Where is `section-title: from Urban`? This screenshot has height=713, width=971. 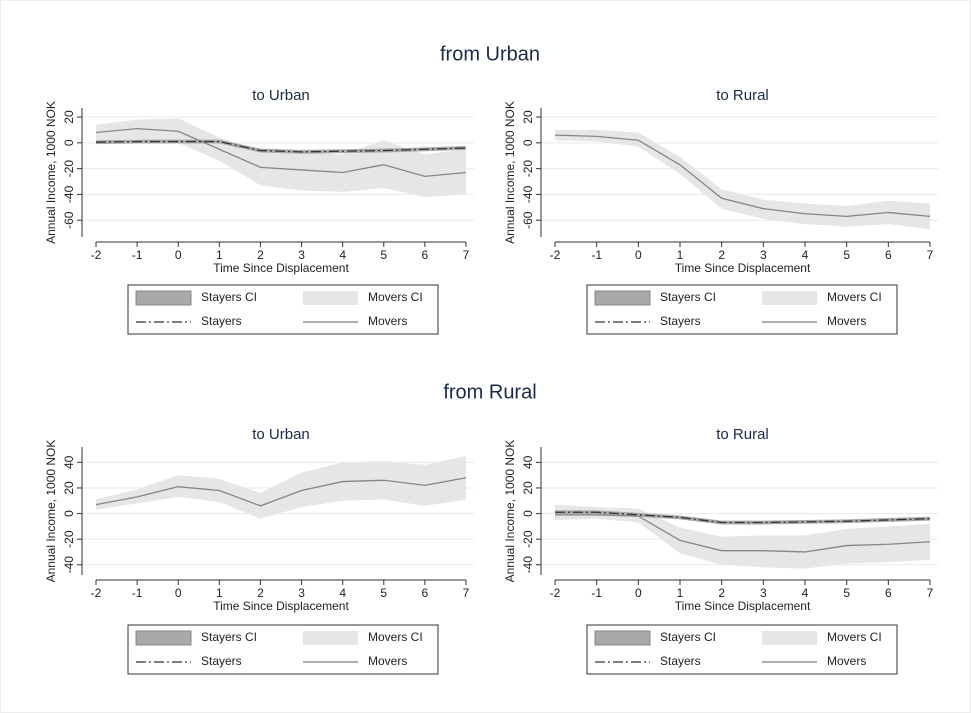 section-title: from Urban is located at coordinates (490, 54).